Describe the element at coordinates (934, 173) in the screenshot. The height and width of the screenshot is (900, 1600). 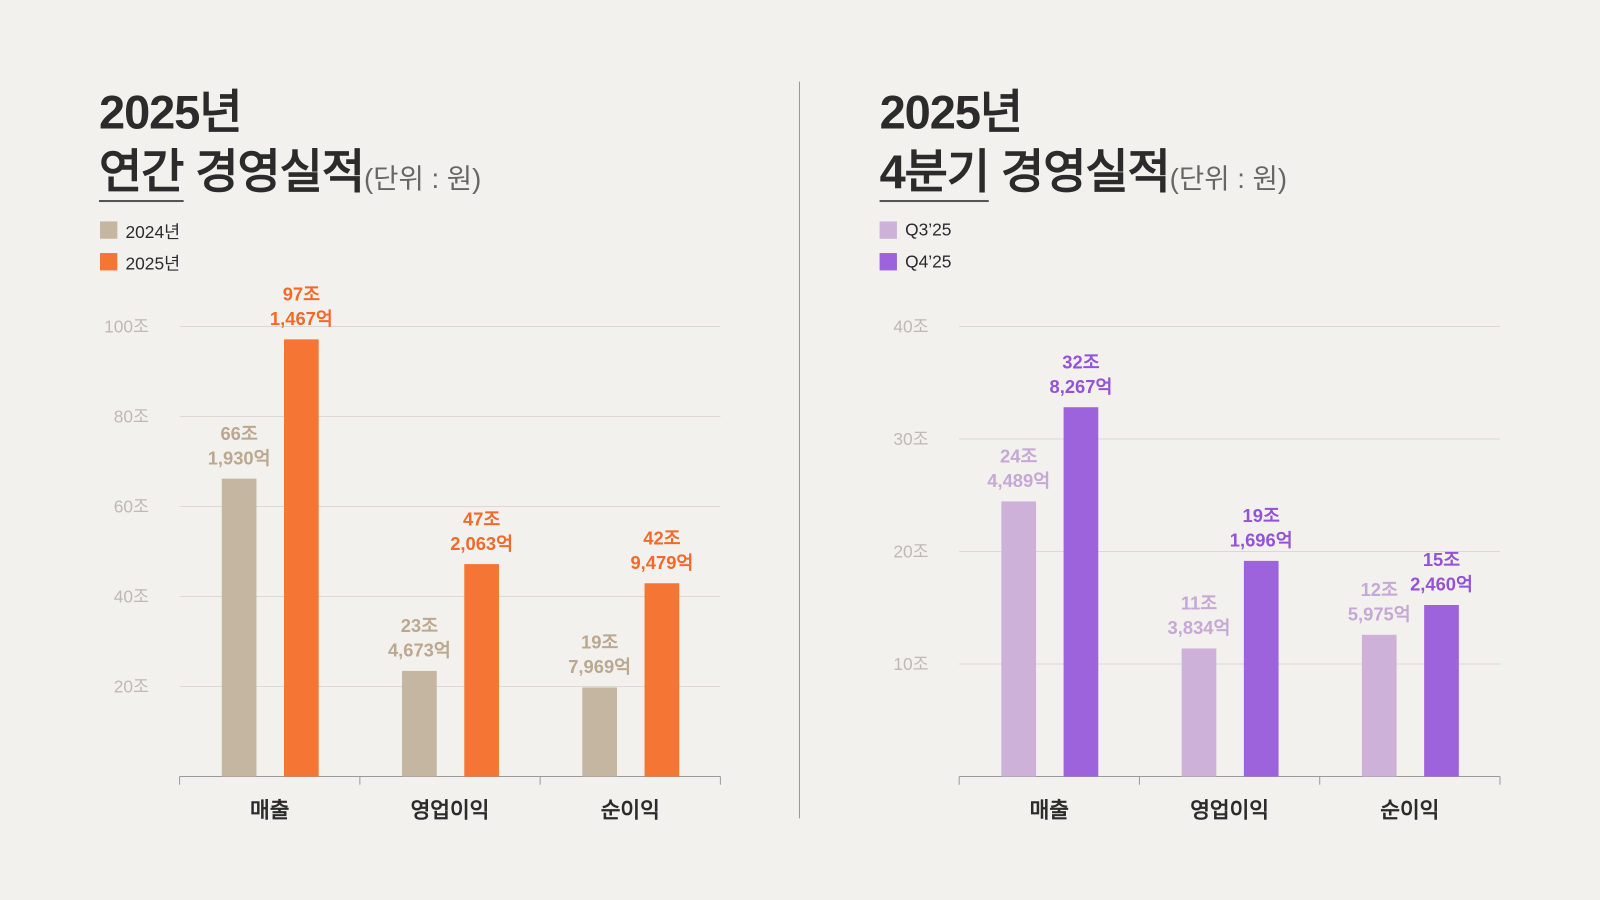
I see `quarterly-title-highlight: 4분기` at that location.